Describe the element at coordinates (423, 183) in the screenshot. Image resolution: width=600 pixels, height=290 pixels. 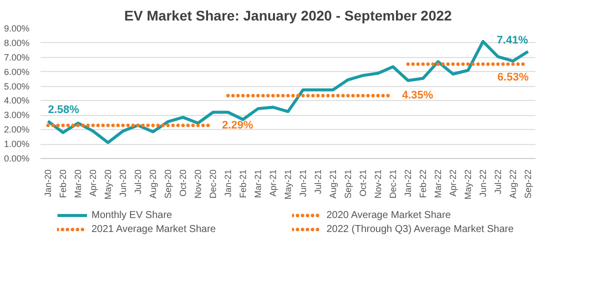
I see `x-tick-label: Feb-22` at that location.